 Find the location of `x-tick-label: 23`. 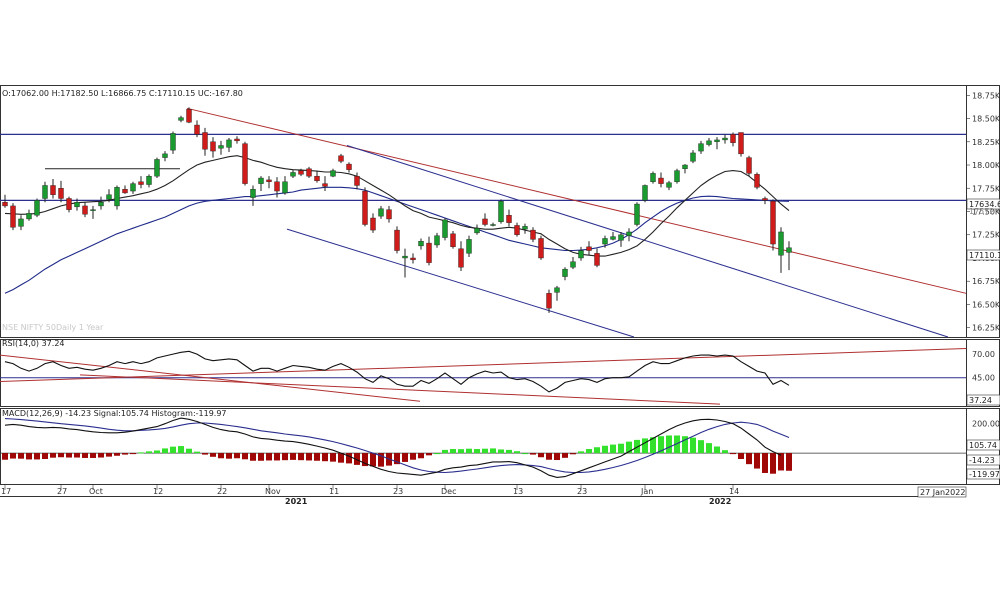

x-tick-label: 23 is located at coordinates (398, 491).